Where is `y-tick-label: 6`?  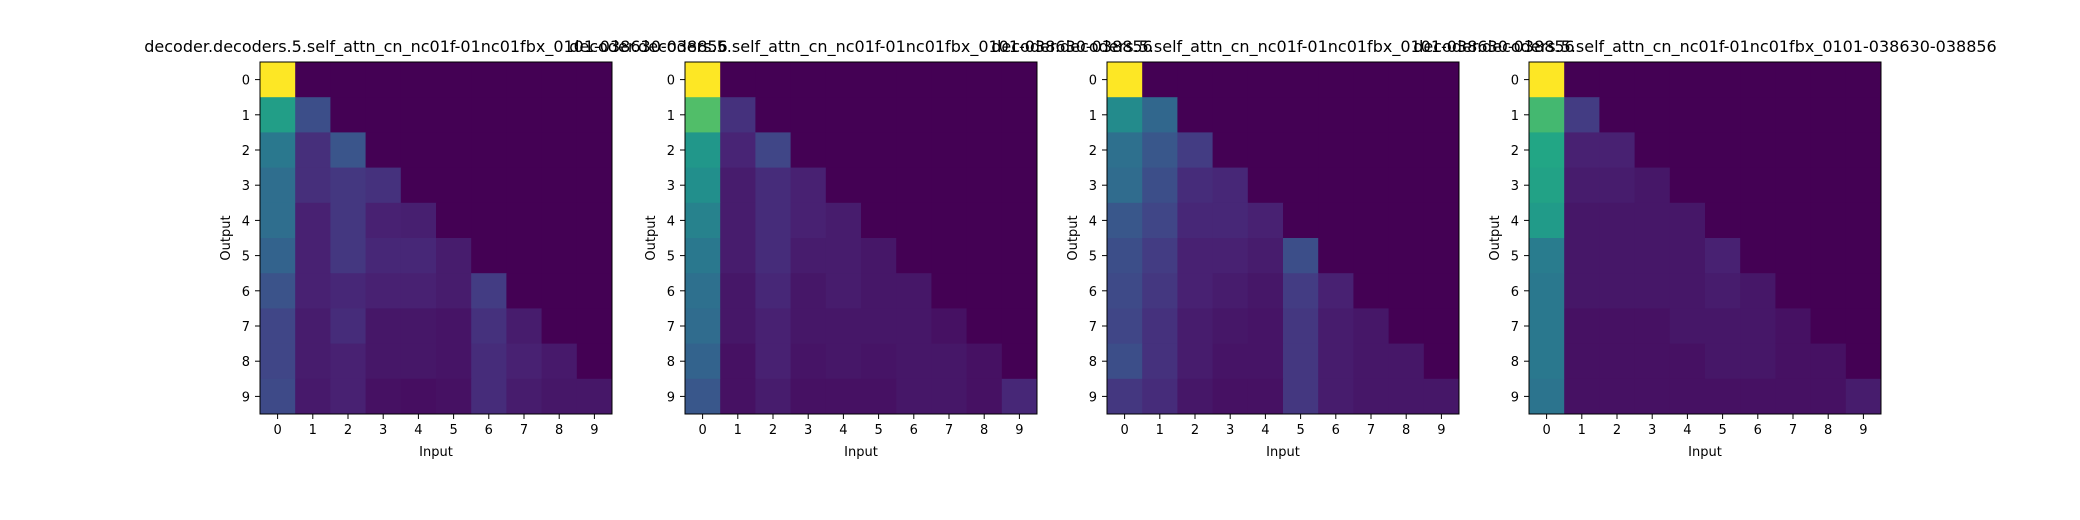
y-tick-label: 6 is located at coordinates (246, 292).